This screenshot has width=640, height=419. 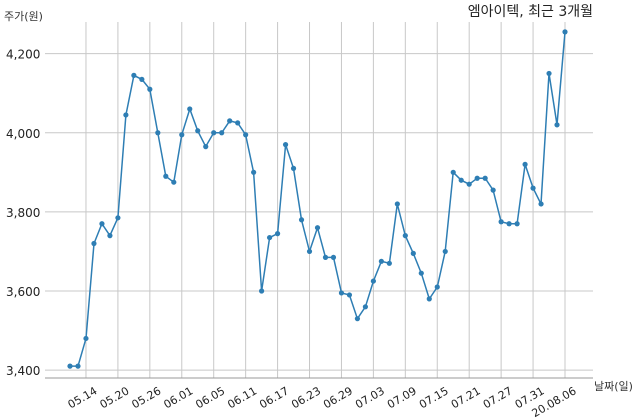 I want to click on x-tick-label: 07.09, so click(x=402, y=397).